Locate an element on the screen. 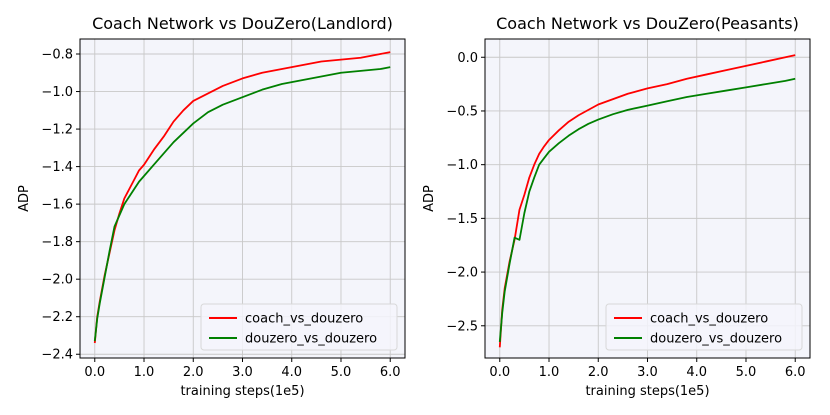 Image resolution: width=830 pixels, height=415 pixels. y-tick-label: −0.5 is located at coordinates (462, 111).